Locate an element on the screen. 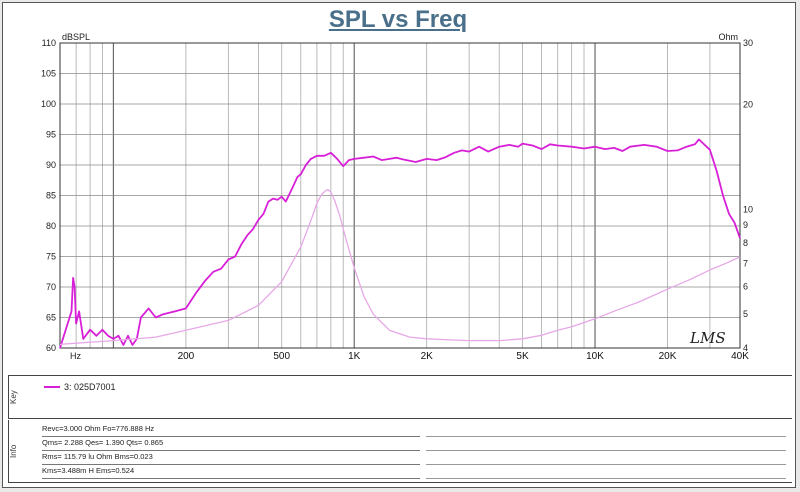 The image size is (800, 492). y2-unit-label: Ohm is located at coordinates (728, 37).